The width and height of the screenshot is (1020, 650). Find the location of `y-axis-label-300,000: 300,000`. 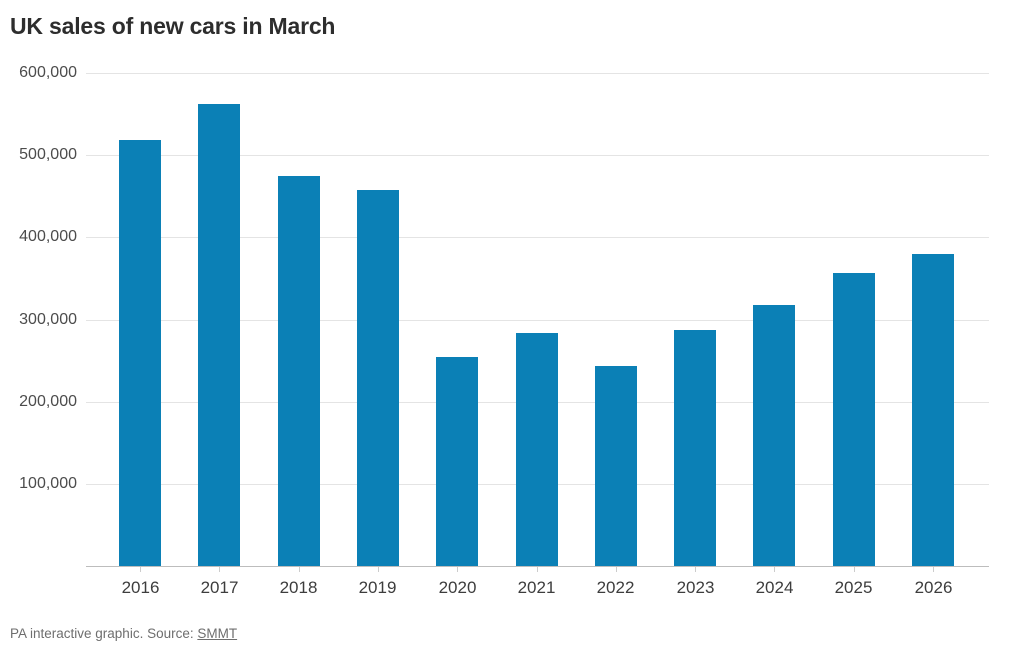

y-axis-label-300,000: 300,000 is located at coordinates (48, 319).